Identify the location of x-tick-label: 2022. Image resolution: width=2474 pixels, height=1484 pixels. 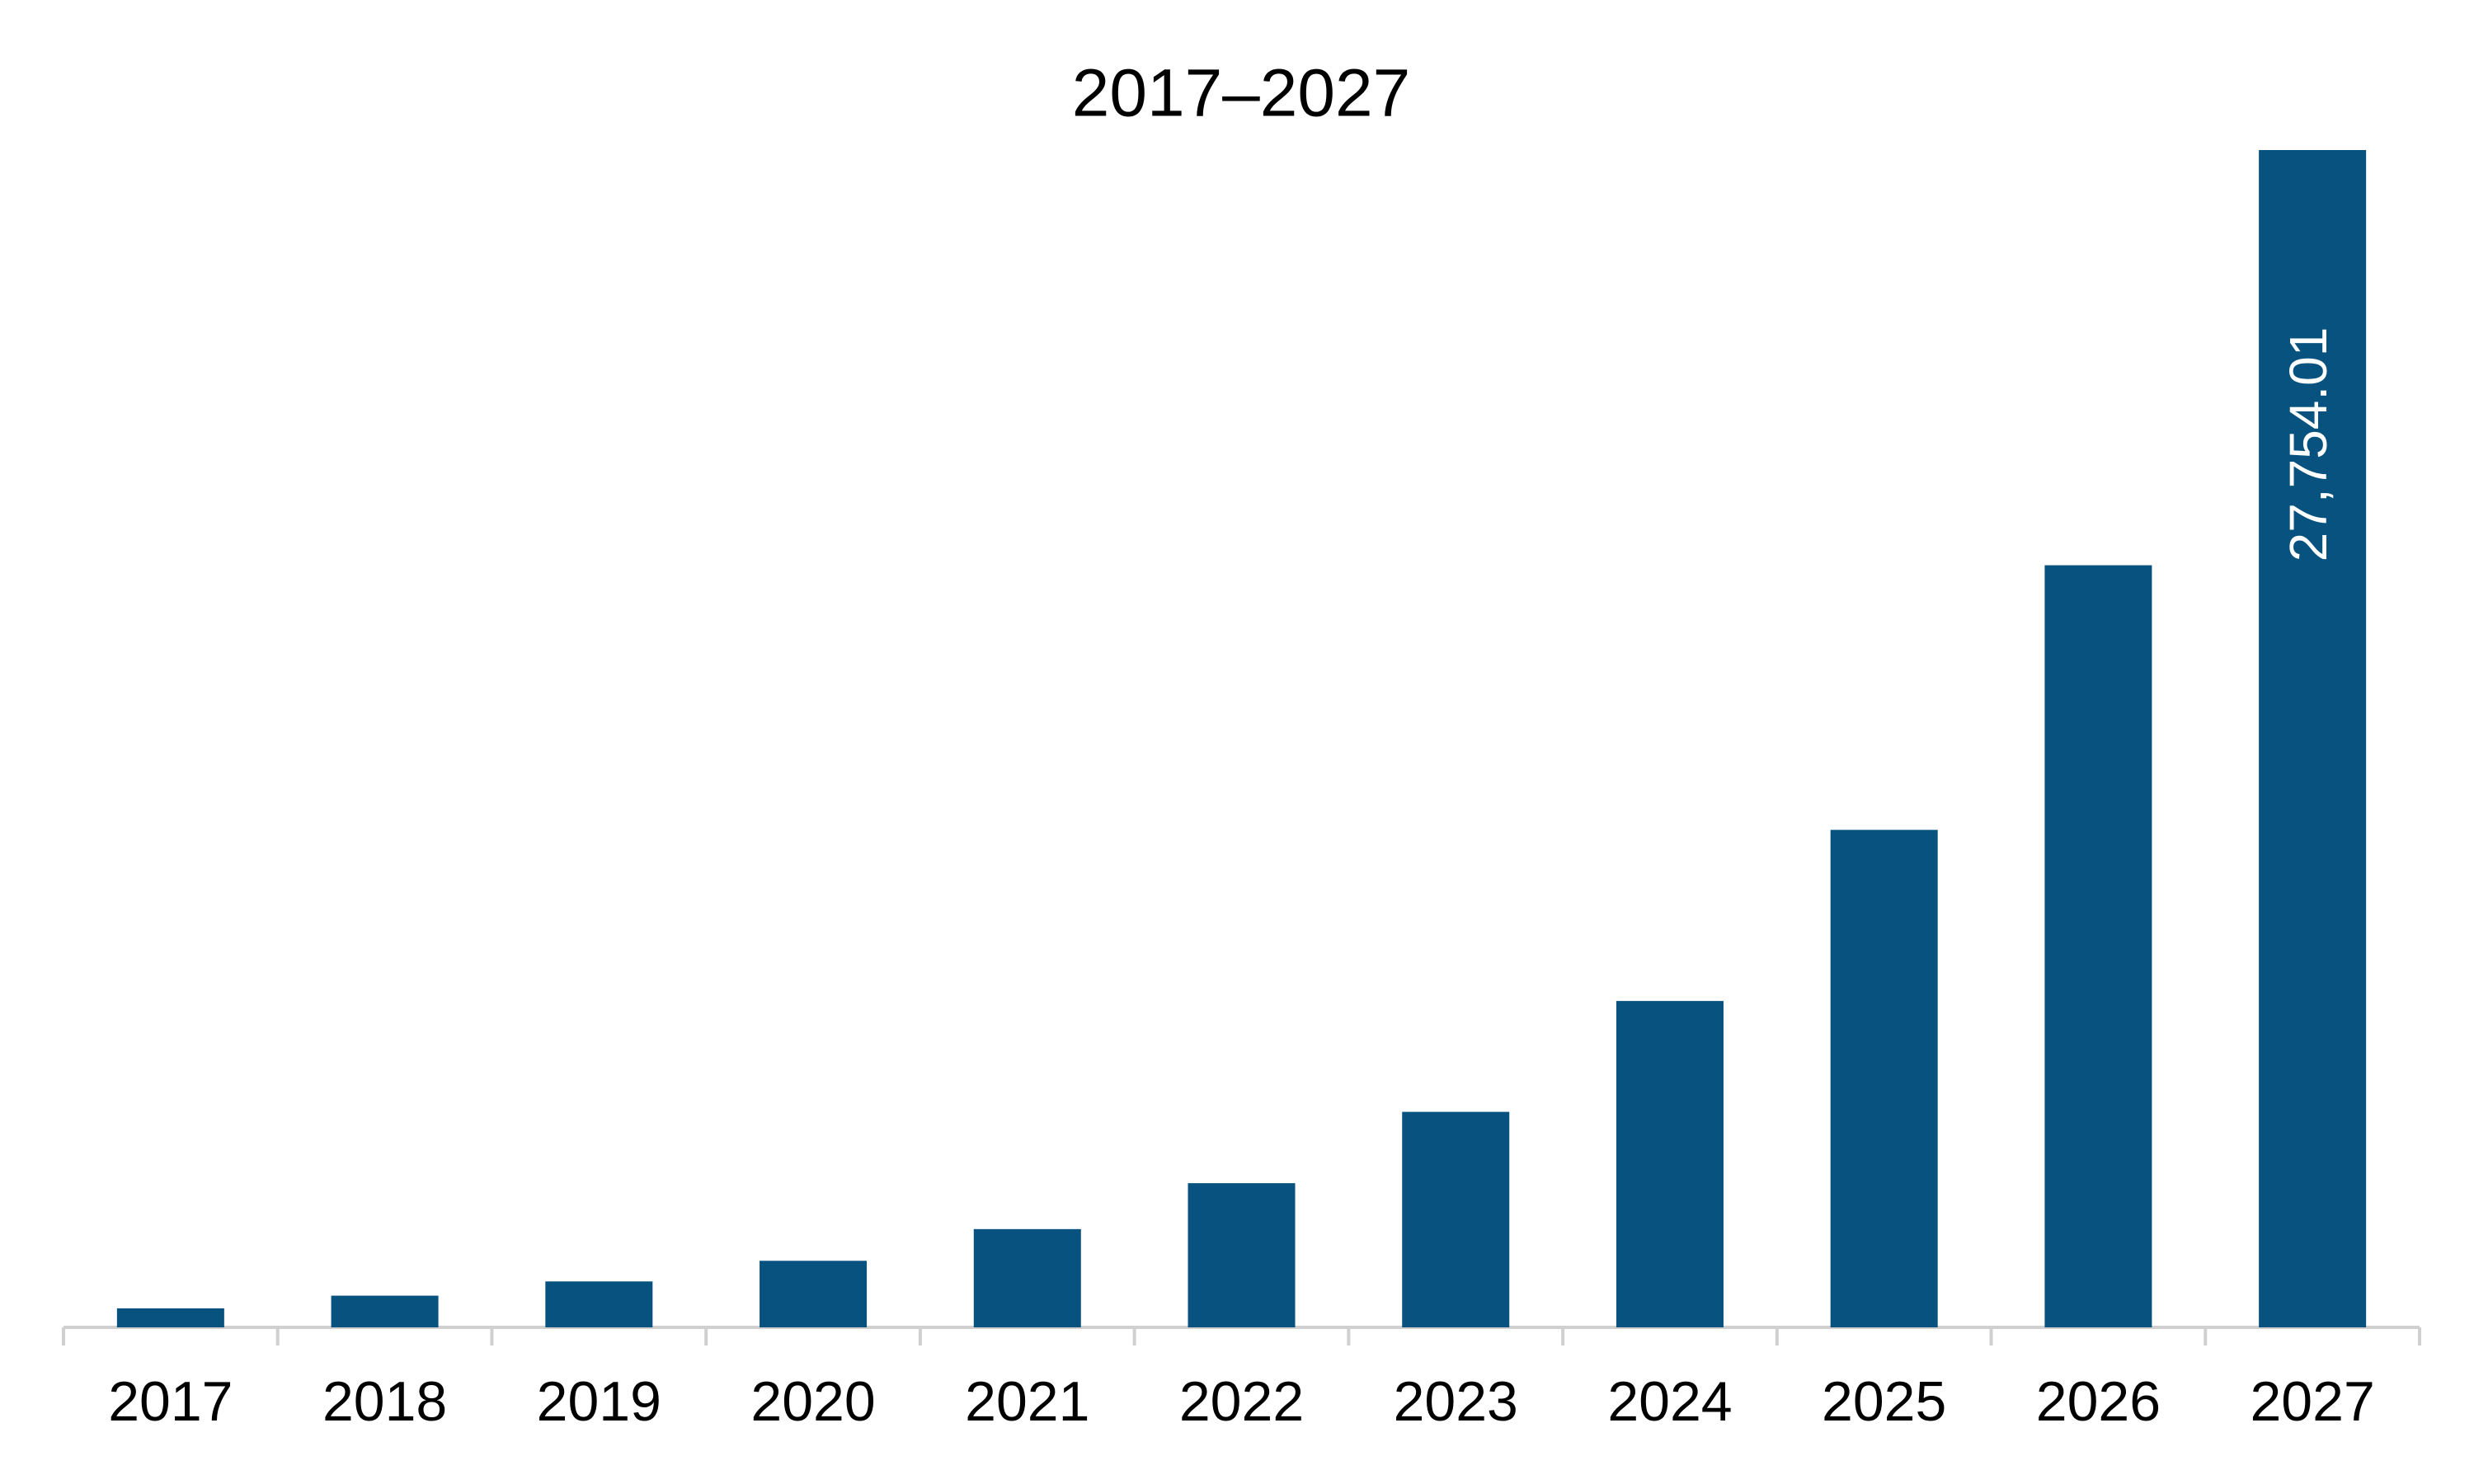
(1241, 1401).